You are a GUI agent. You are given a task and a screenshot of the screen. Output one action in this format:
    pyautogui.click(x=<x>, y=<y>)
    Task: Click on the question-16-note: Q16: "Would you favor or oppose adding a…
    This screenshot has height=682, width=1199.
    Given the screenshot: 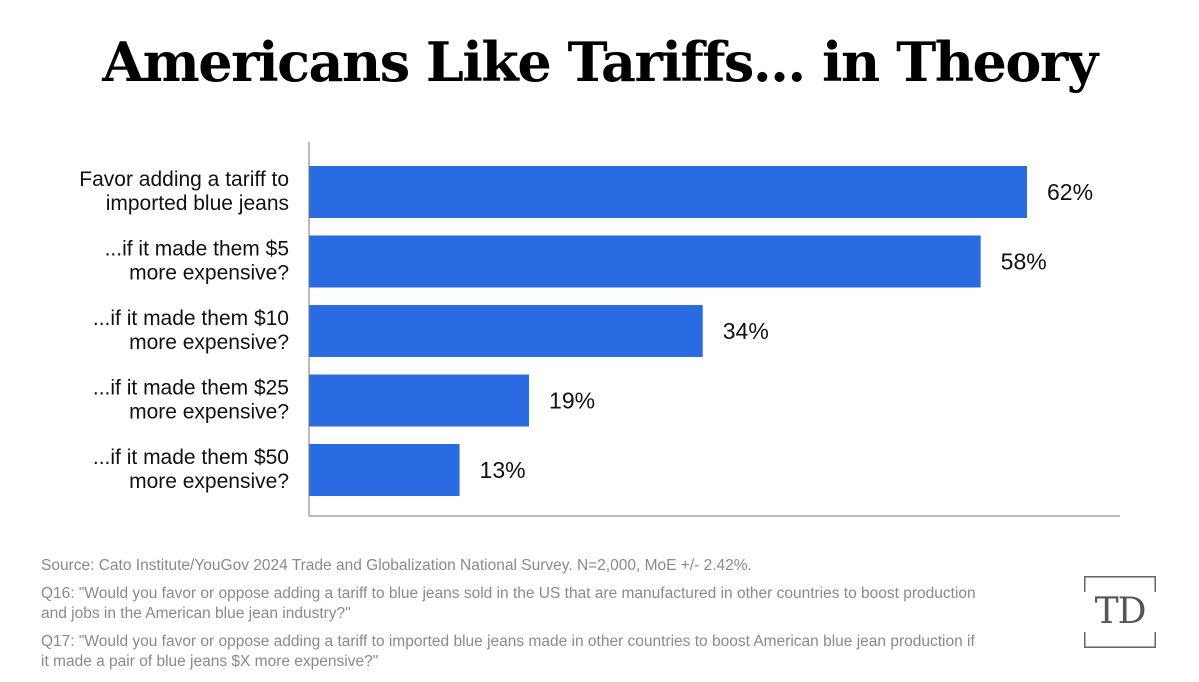 What is the action you would take?
    pyautogui.click(x=508, y=603)
    